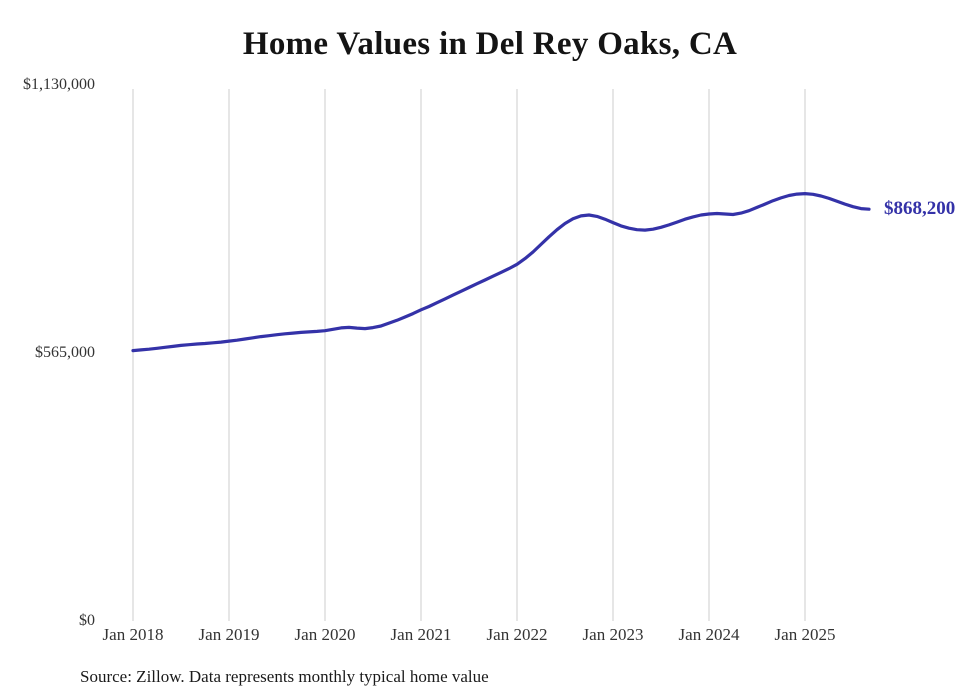 This screenshot has width=980, height=699. What do you see at coordinates (490, 44) in the screenshot?
I see `chart-title: Home Values in Del Rey Oaks, CA` at bounding box center [490, 44].